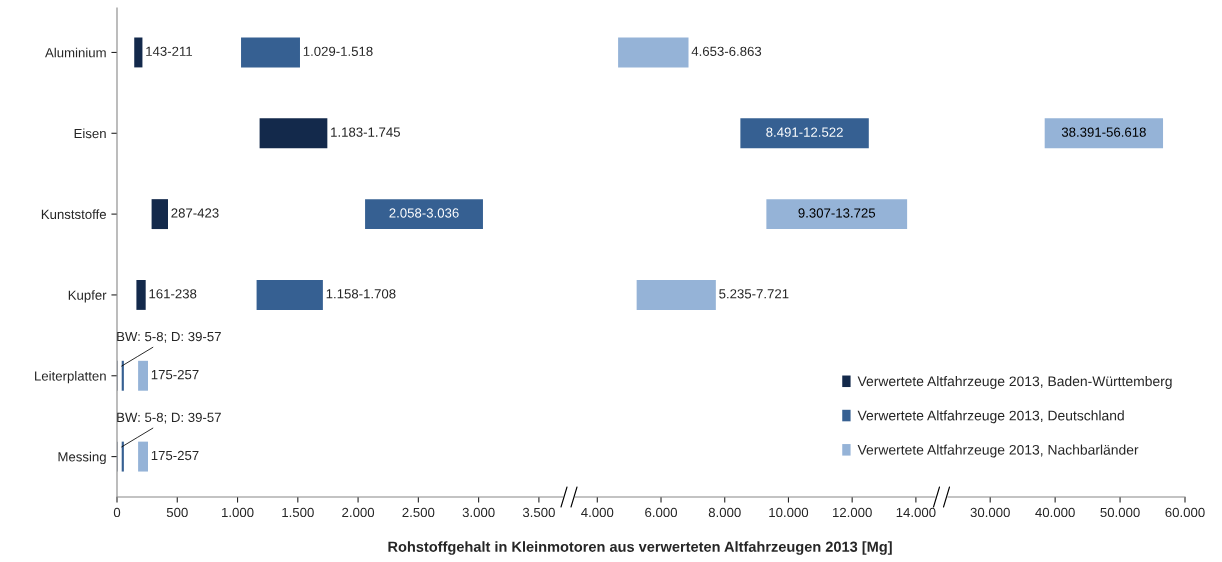 This screenshot has height=562, width=1222. Describe the element at coordinates (852, 512) in the screenshot. I see `x-tick-label: 12.000` at that location.